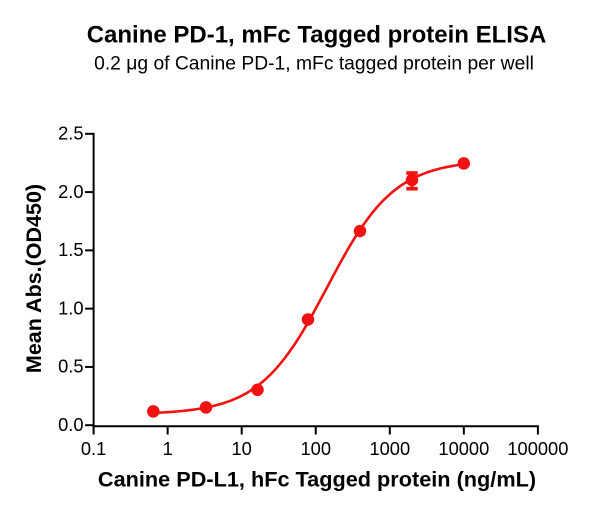 This screenshot has width=600, height=512. What do you see at coordinates (242, 448) in the screenshot?
I see `svg-text: 10` at bounding box center [242, 448].